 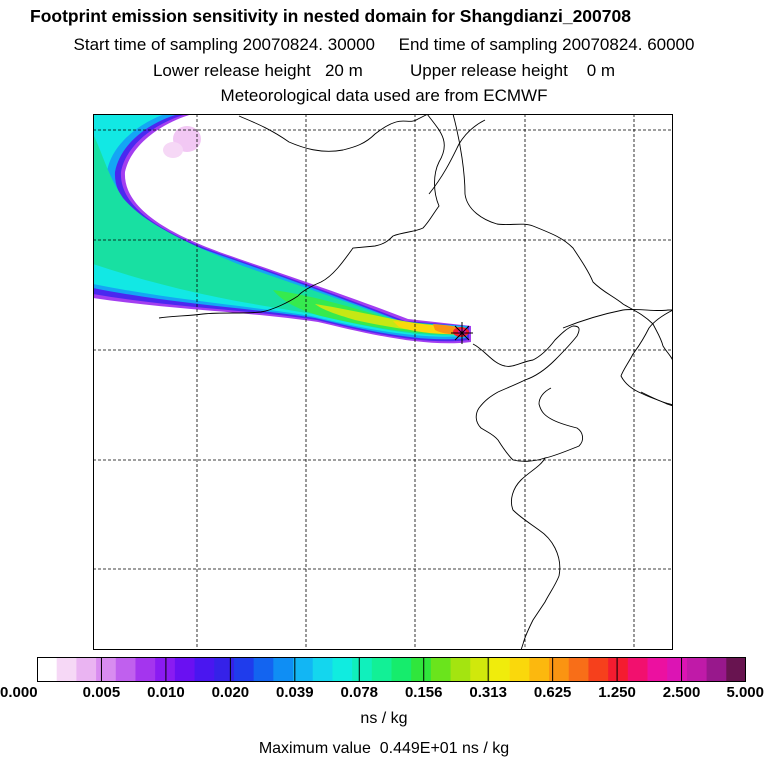 I want to click on colorbar-tick-label: 0.313, so click(x=488, y=692).